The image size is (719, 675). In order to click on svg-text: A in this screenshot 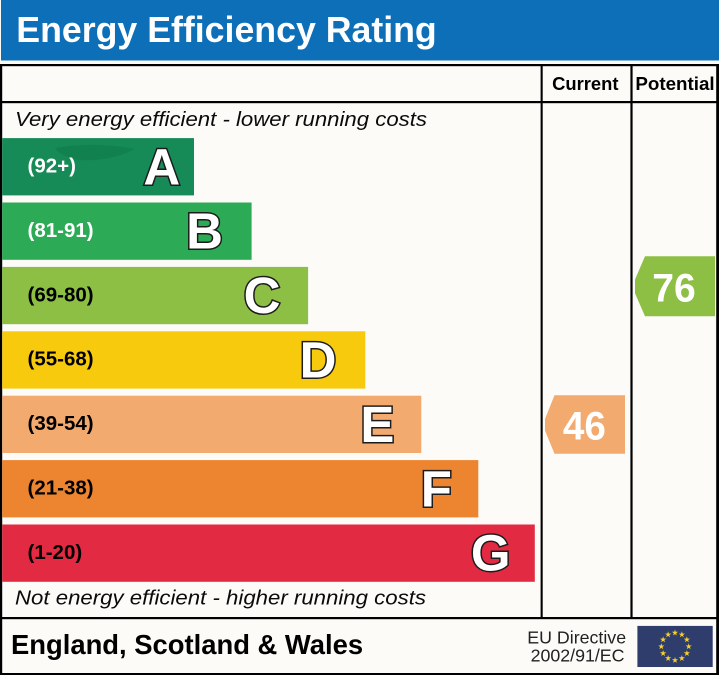, I will do `click(161, 166)`.